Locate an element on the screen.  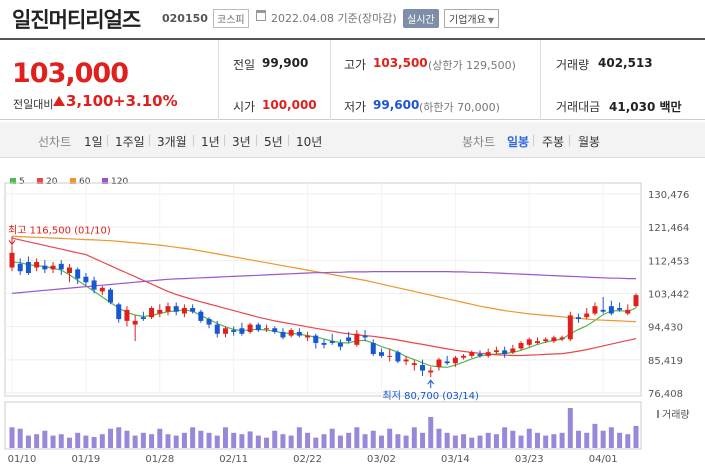
low-value: 99,600 is located at coordinates (396, 105).